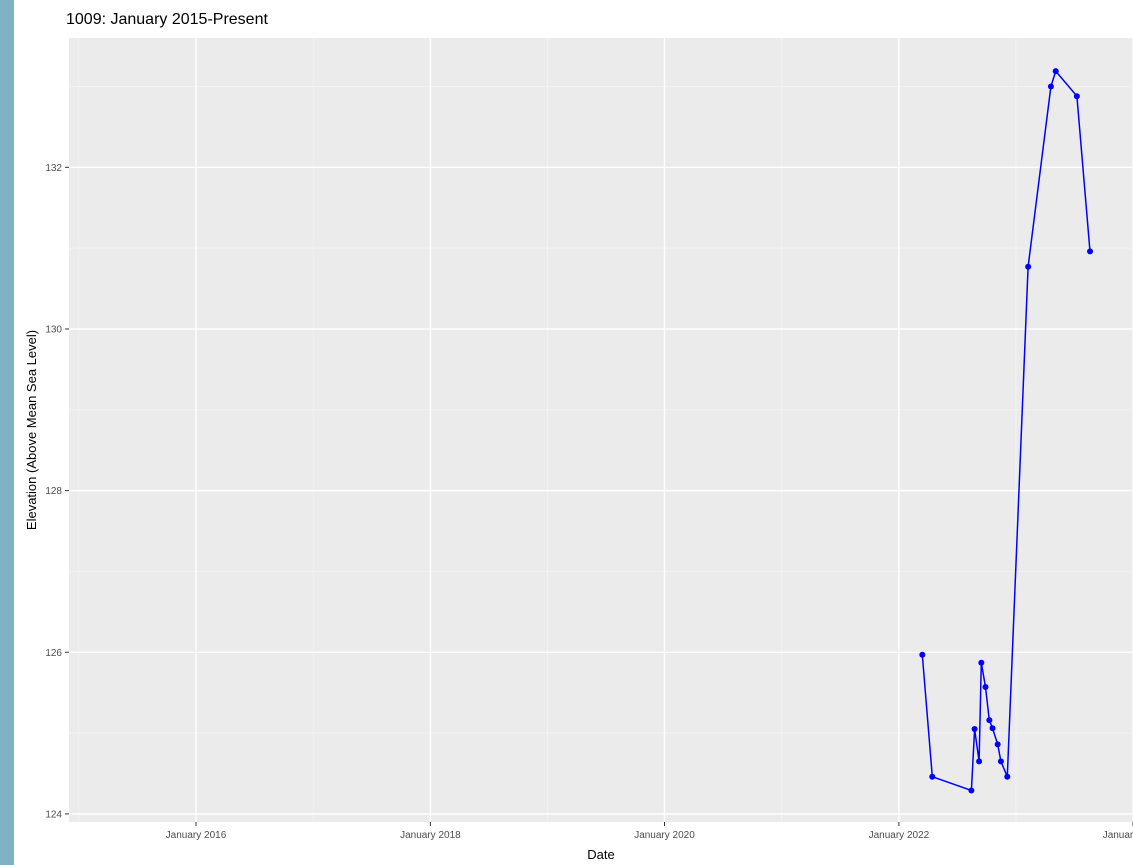 This screenshot has width=1133, height=865. I want to click on x-tick-label: January 2016, so click(196, 835).